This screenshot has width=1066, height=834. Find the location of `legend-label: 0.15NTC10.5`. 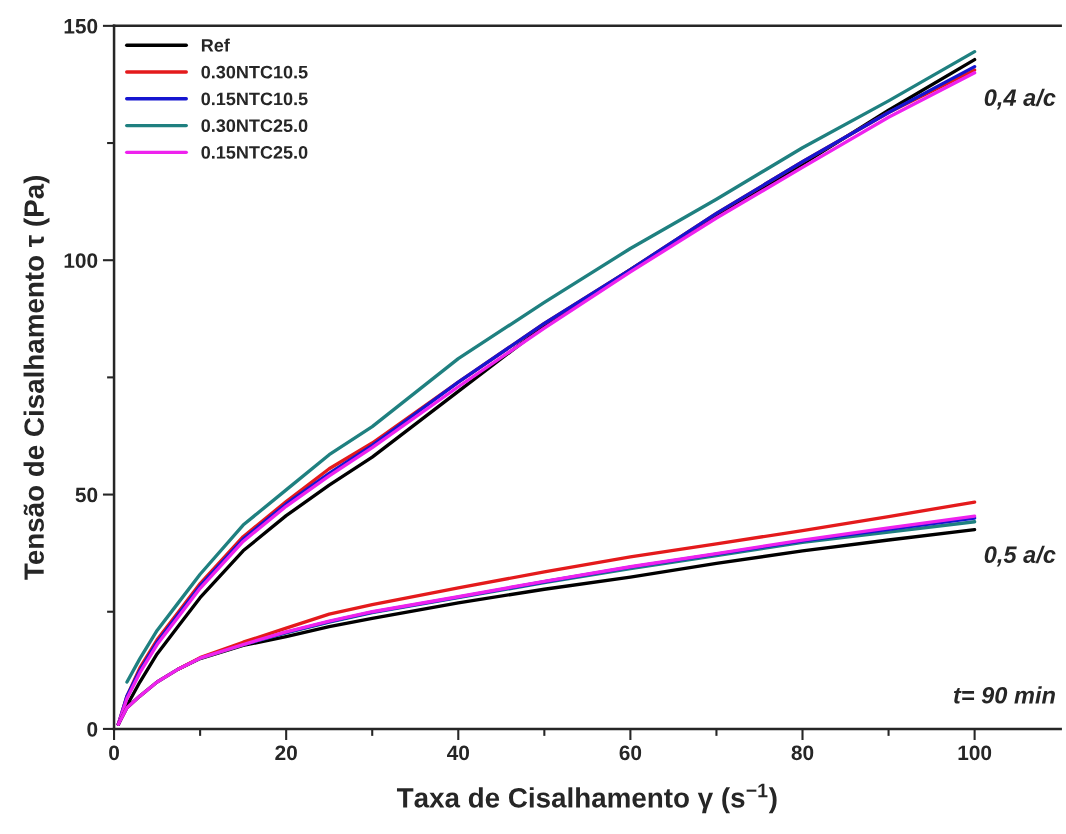

legend-label: 0.15NTC10.5 is located at coordinates (254, 99).